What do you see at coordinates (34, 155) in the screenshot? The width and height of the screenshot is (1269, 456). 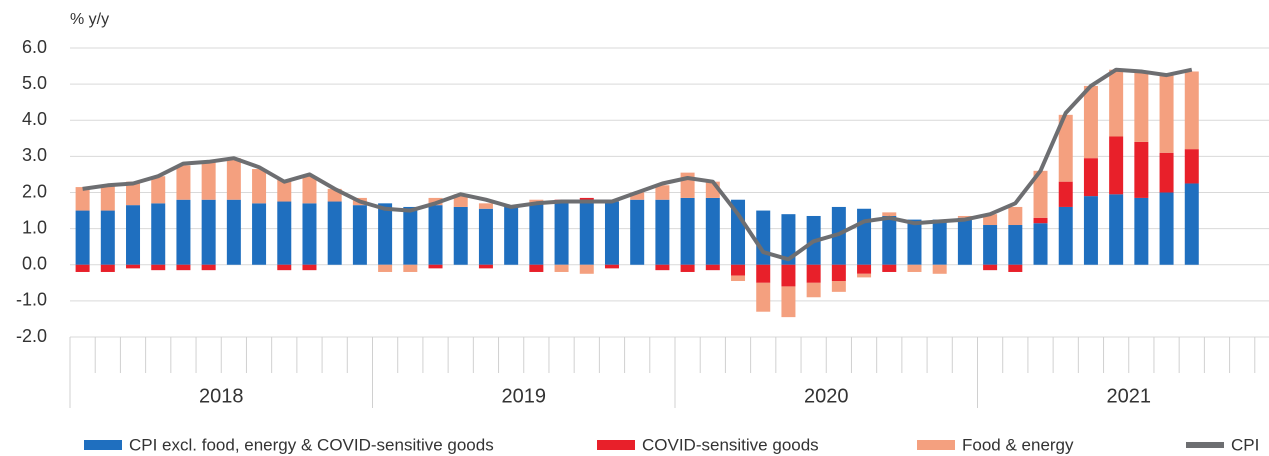 I see `y-tick-label: 3.0` at bounding box center [34, 155].